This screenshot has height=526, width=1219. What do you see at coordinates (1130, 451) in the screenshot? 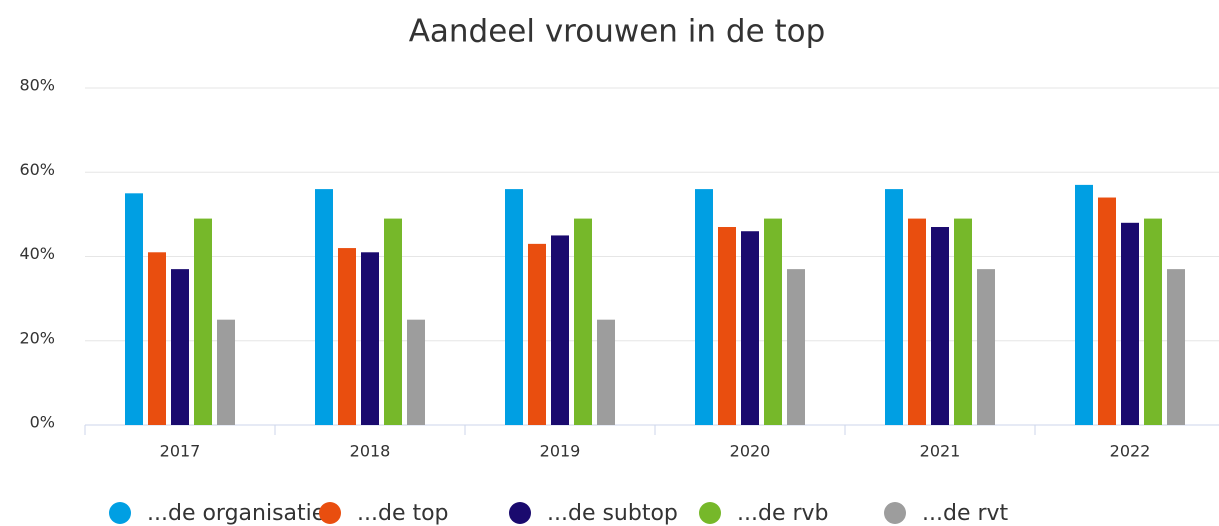
I see `x-tick-label: 2022` at bounding box center [1130, 451].